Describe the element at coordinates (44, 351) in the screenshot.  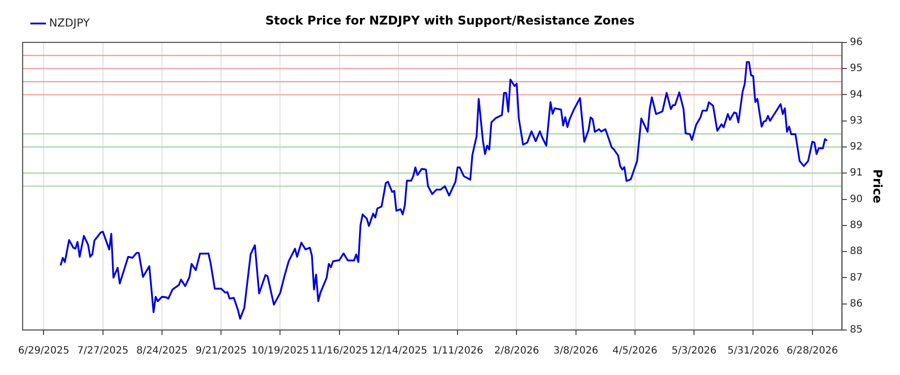
I see `x-tick-label: 6/29/2025` at that location.